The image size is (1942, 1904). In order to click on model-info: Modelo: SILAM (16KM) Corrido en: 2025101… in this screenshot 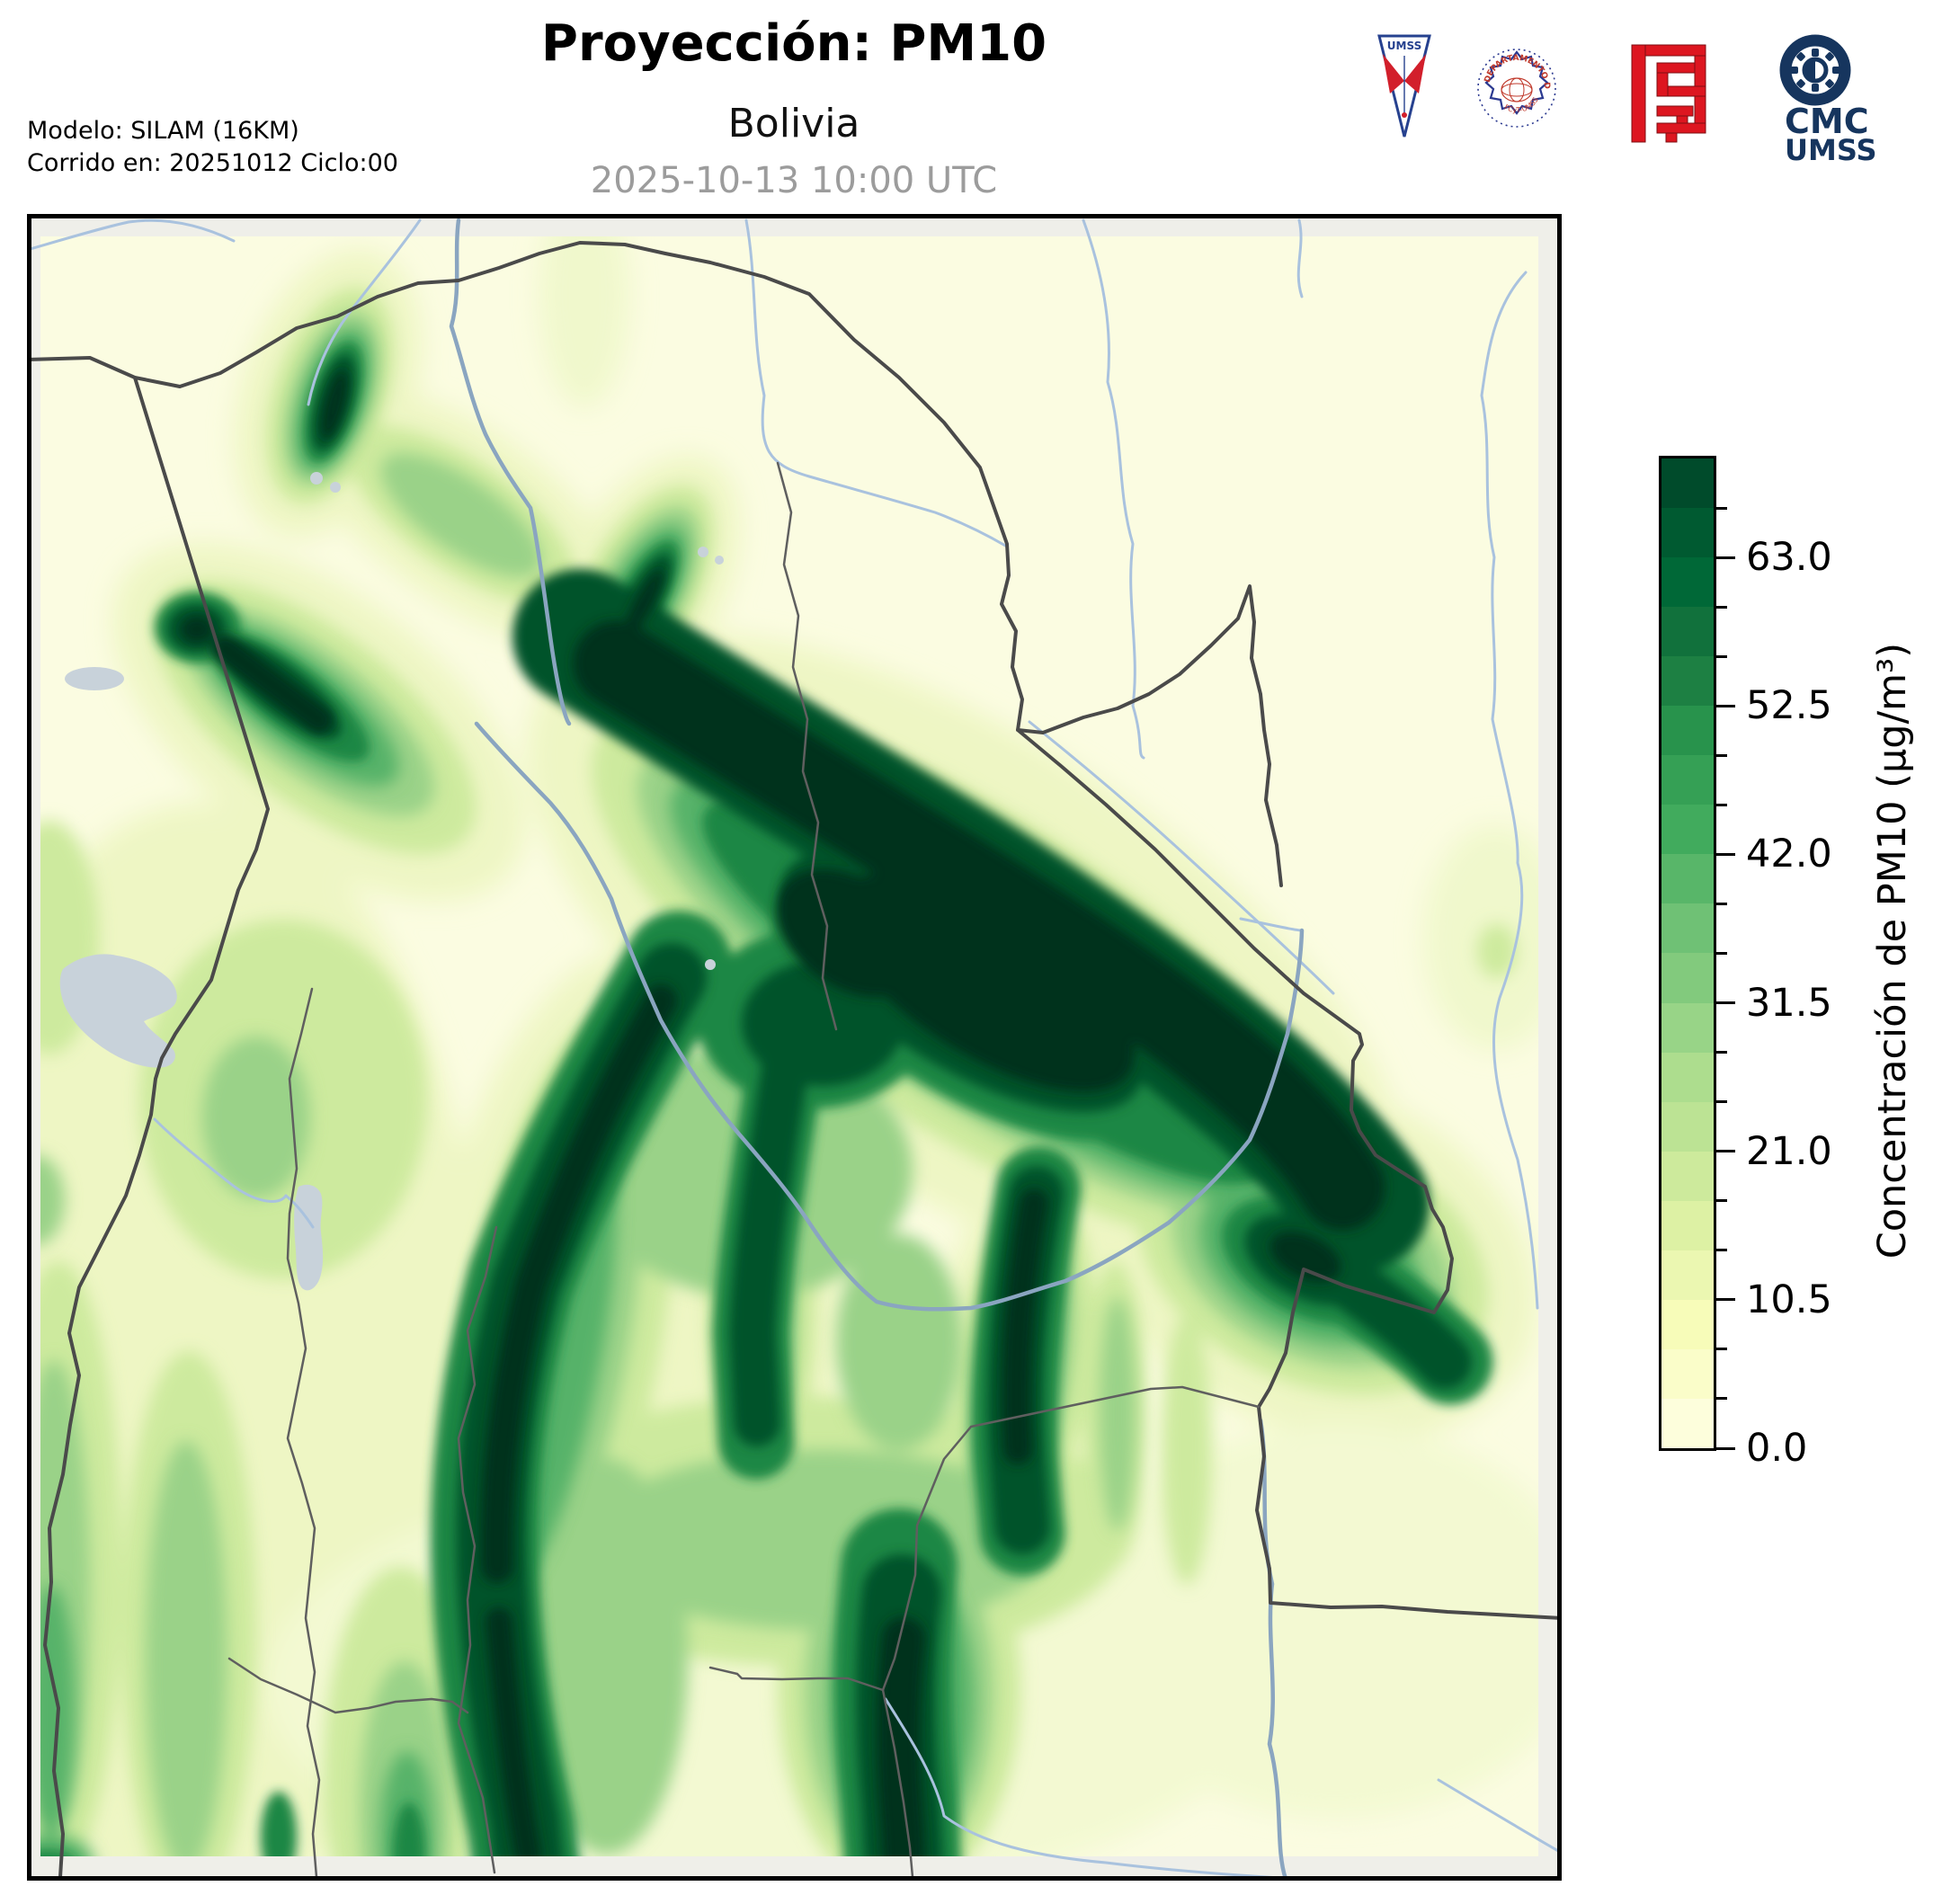, I will do `click(212, 147)`.